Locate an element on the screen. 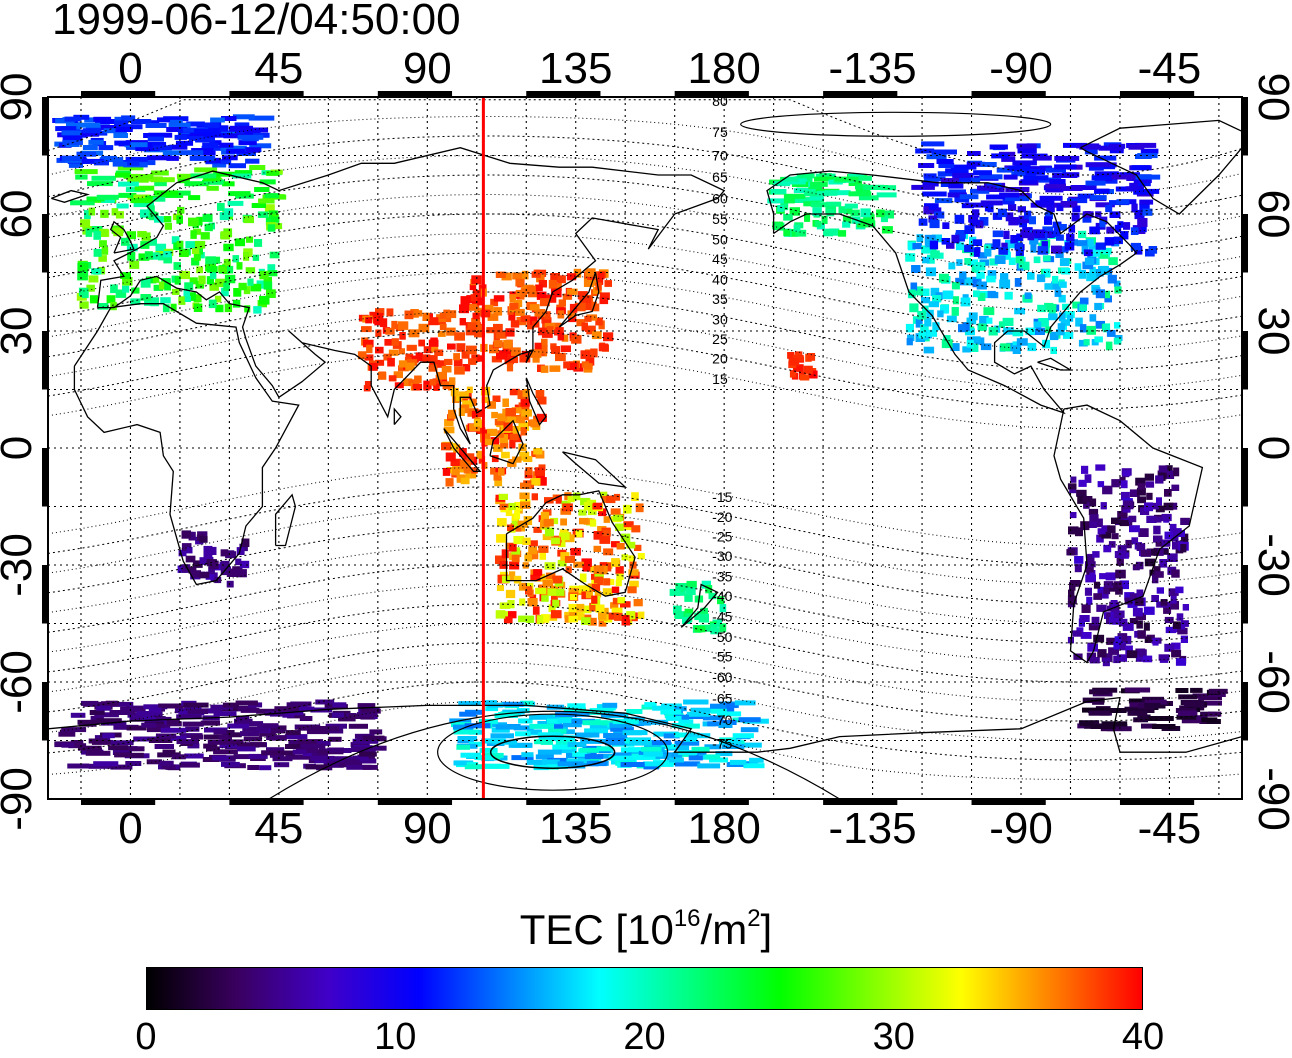 The image size is (1292, 1058). frame-bar-left is located at coordinates (45, 594).